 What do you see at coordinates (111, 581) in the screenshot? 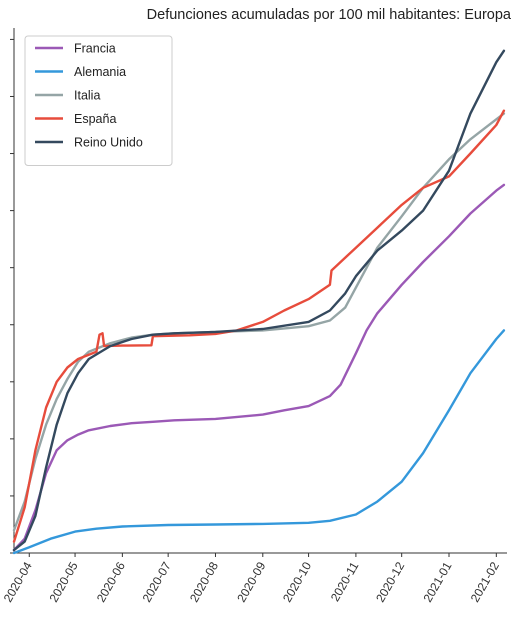
I see `x-tick-label: 2020-06` at bounding box center [111, 581].